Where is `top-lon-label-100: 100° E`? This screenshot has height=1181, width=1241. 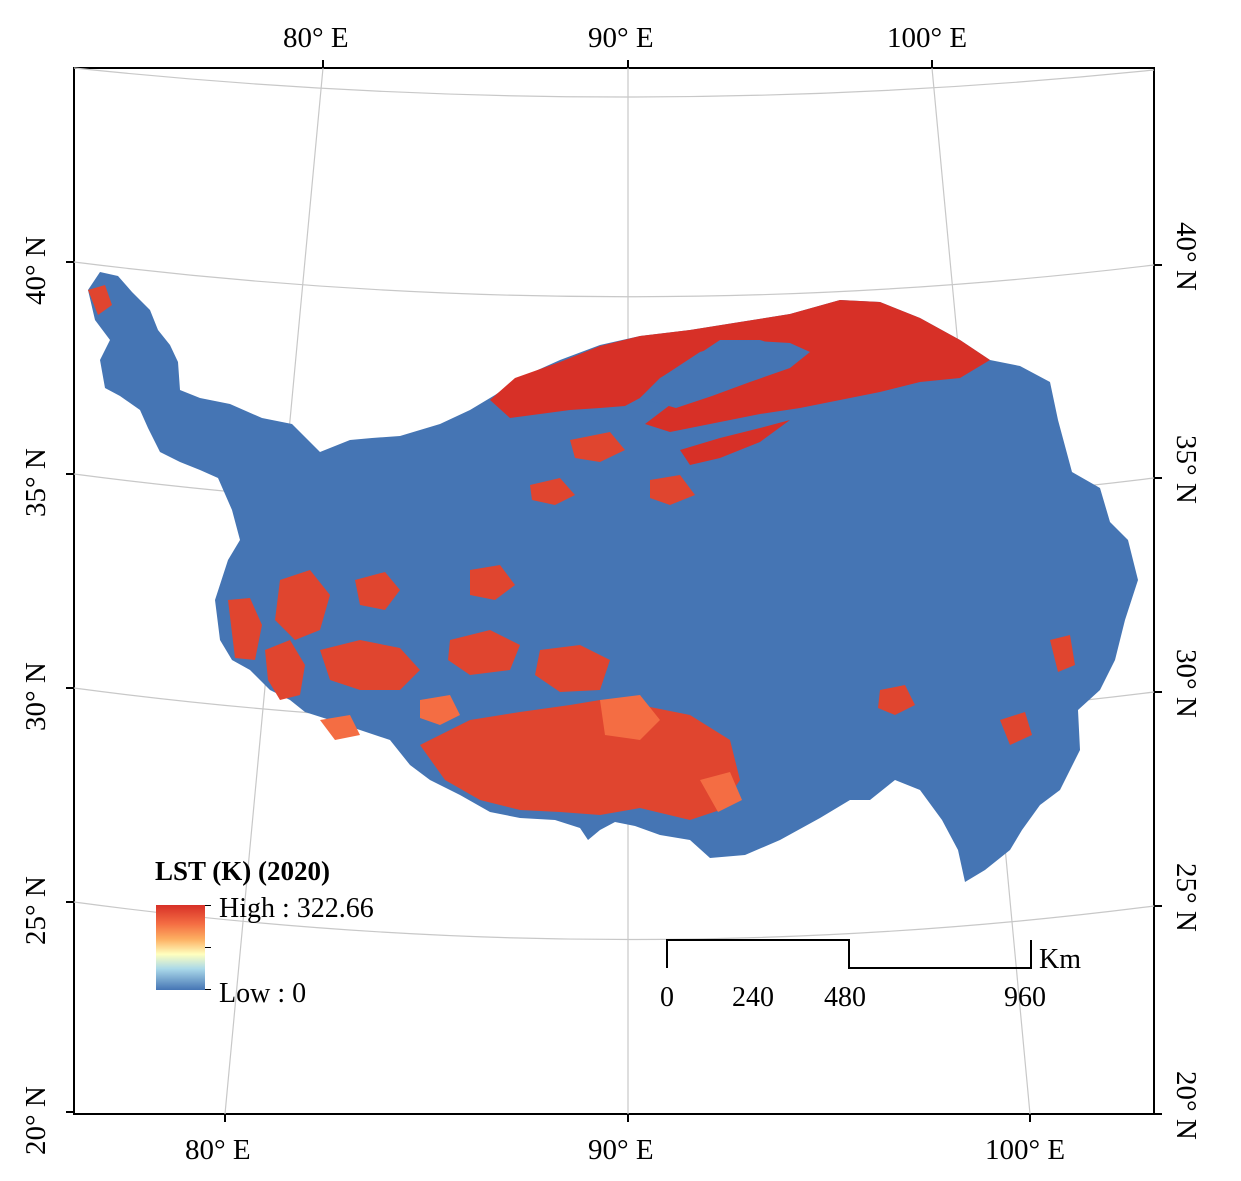
top-lon-label-100: 100° E is located at coordinates (927, 38).